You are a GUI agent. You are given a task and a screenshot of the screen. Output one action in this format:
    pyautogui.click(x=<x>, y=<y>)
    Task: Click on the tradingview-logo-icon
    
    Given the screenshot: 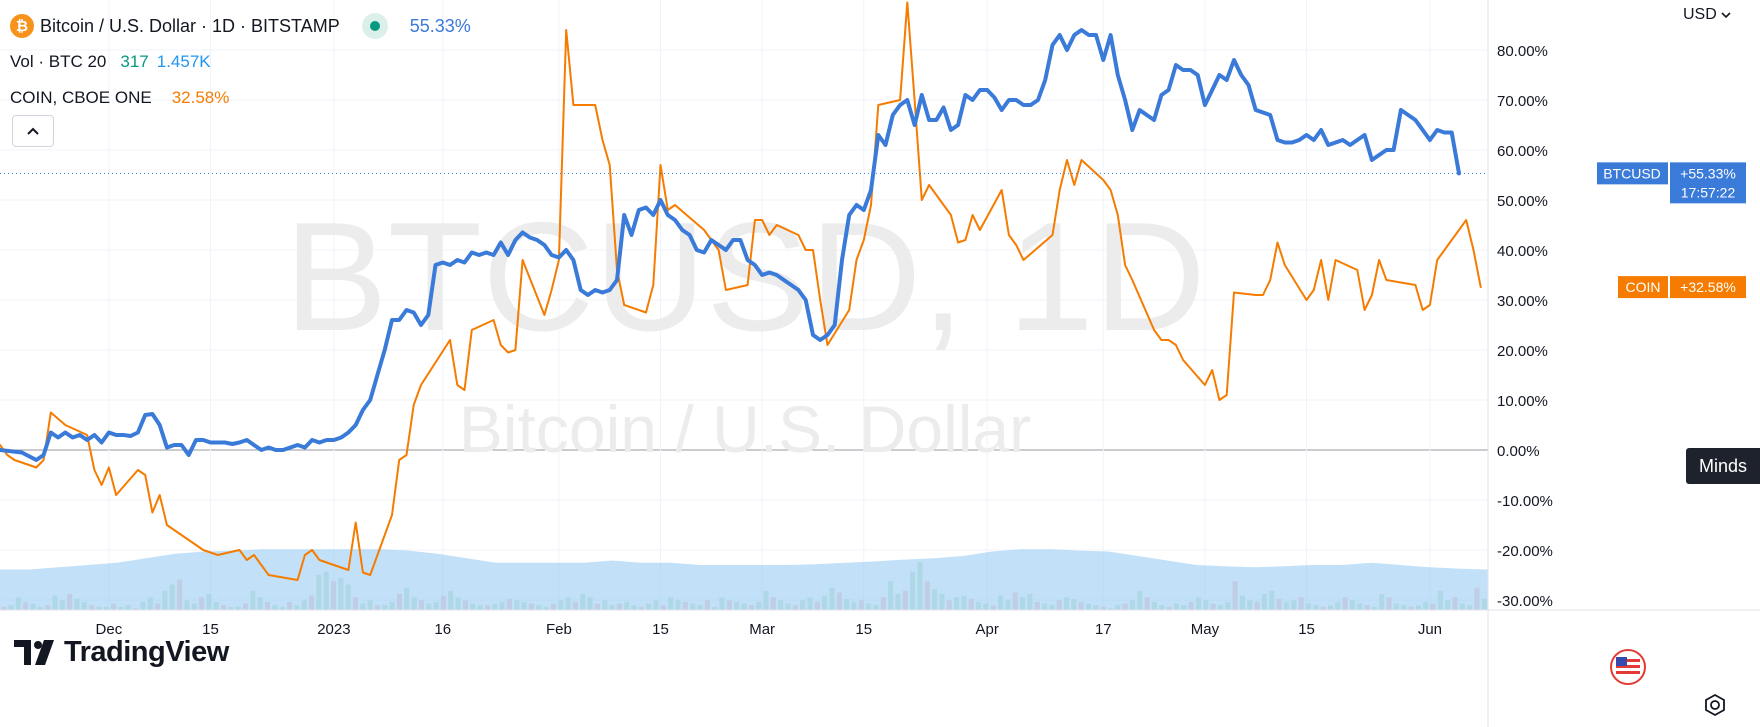 What is the action you would take?
    pyautogui.click(x=34, y=652)
    